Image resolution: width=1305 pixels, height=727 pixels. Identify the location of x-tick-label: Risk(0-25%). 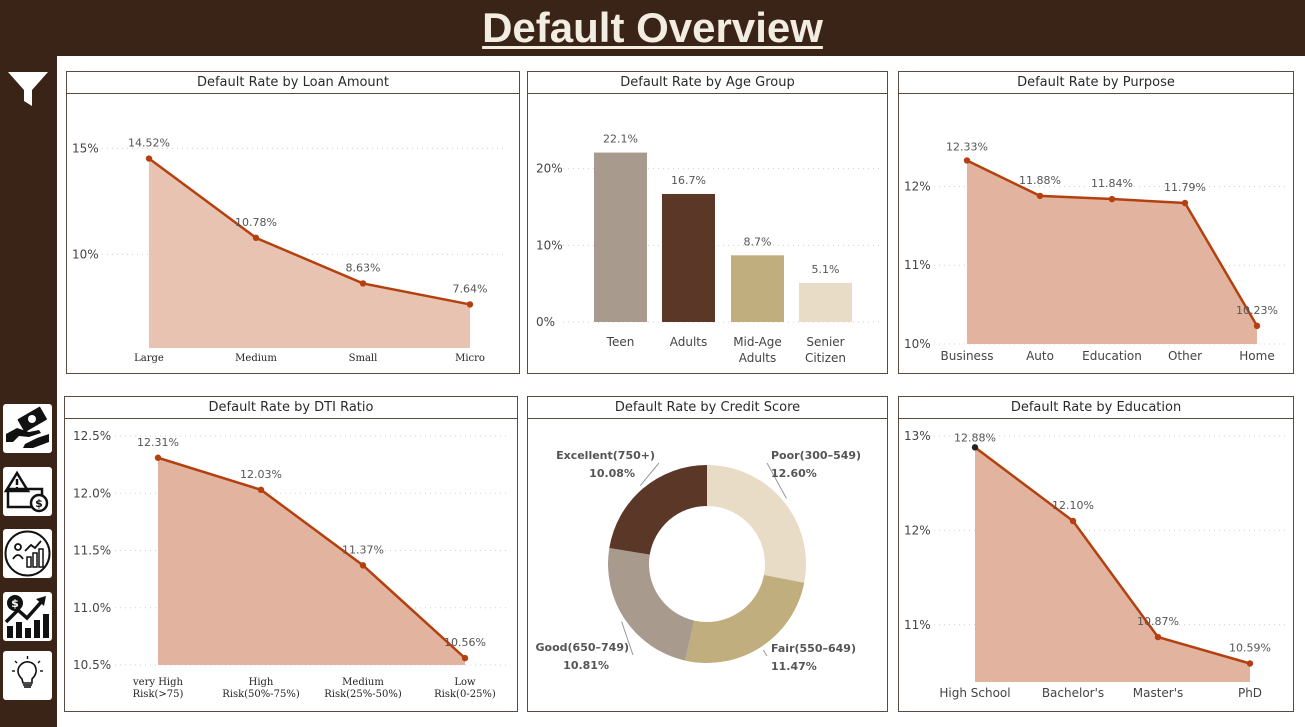
(465, 694).